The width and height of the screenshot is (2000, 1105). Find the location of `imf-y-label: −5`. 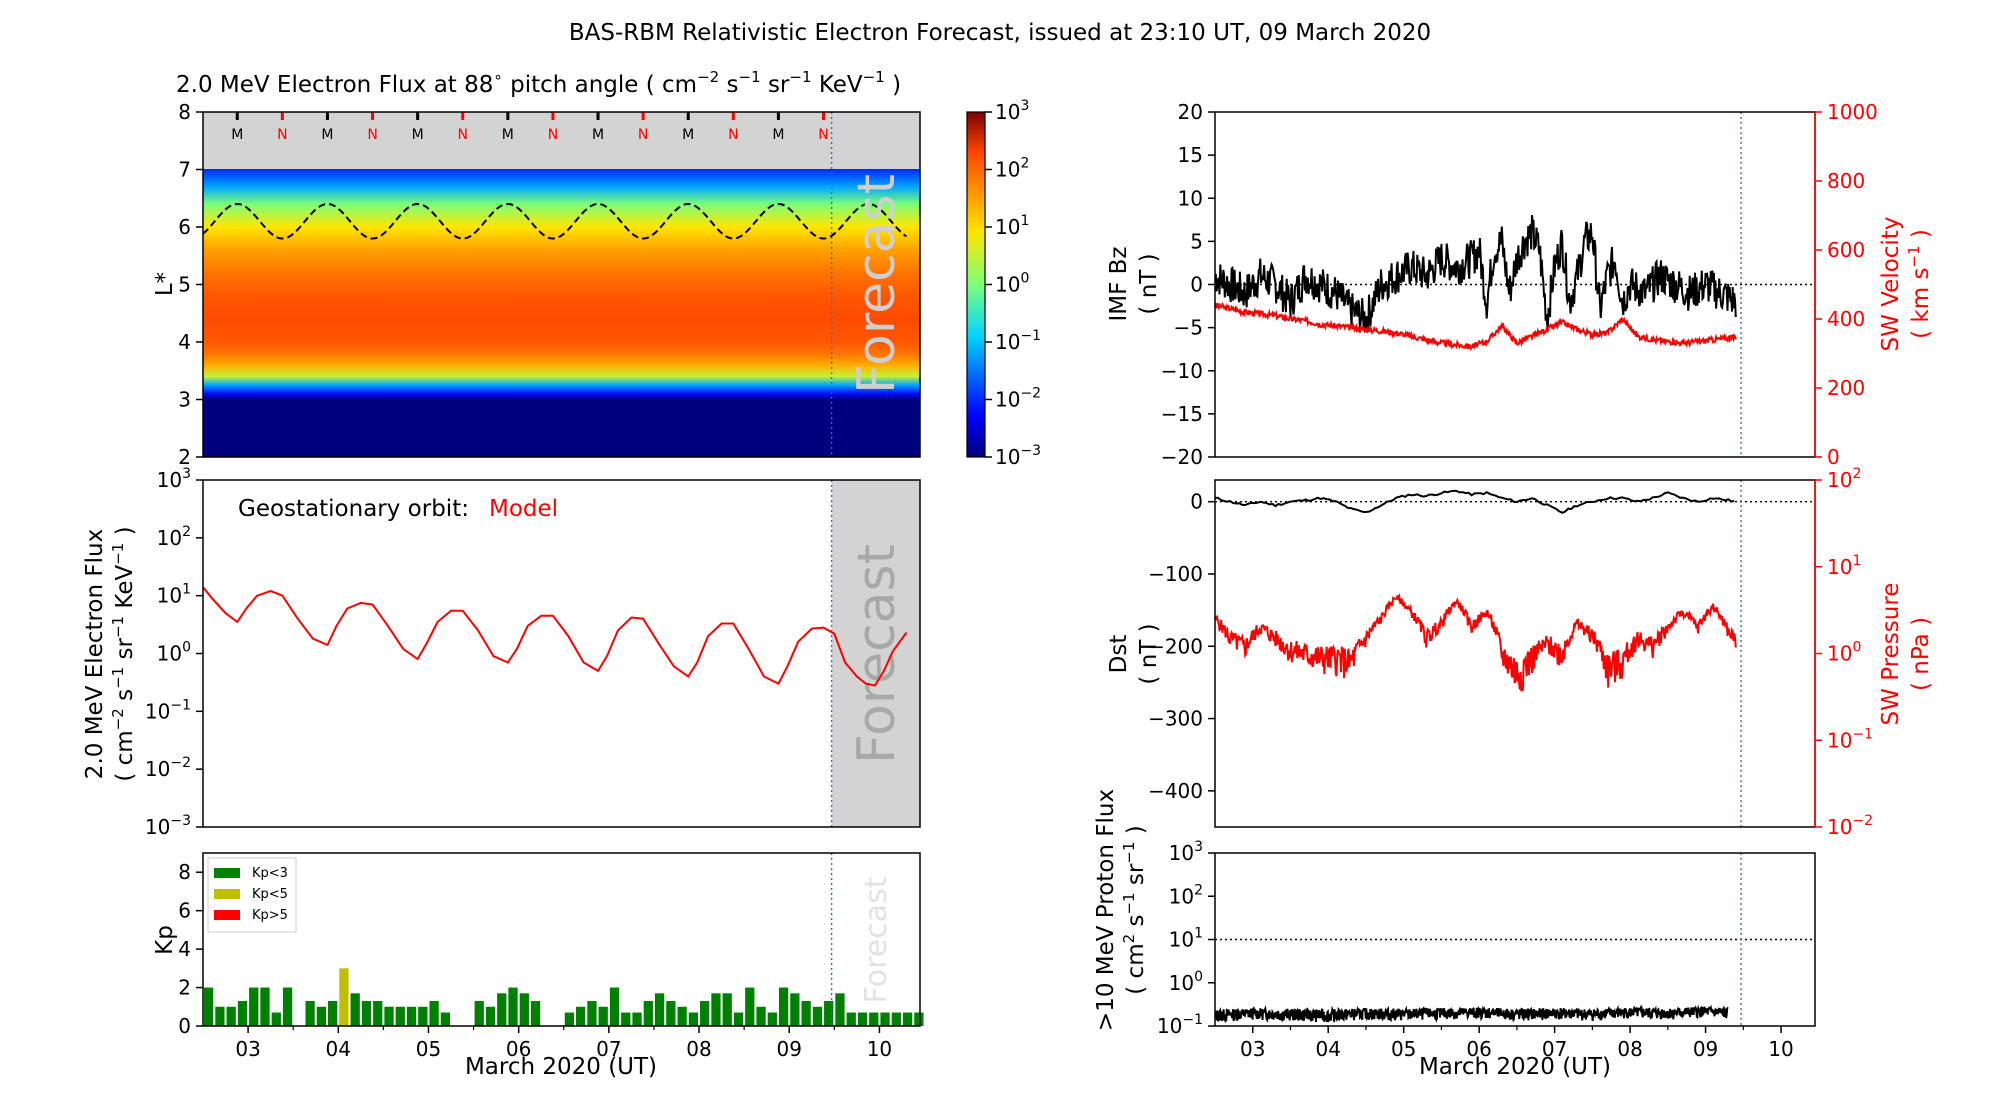

imf-y-label: −5 is located at coordinates (1188, 328).